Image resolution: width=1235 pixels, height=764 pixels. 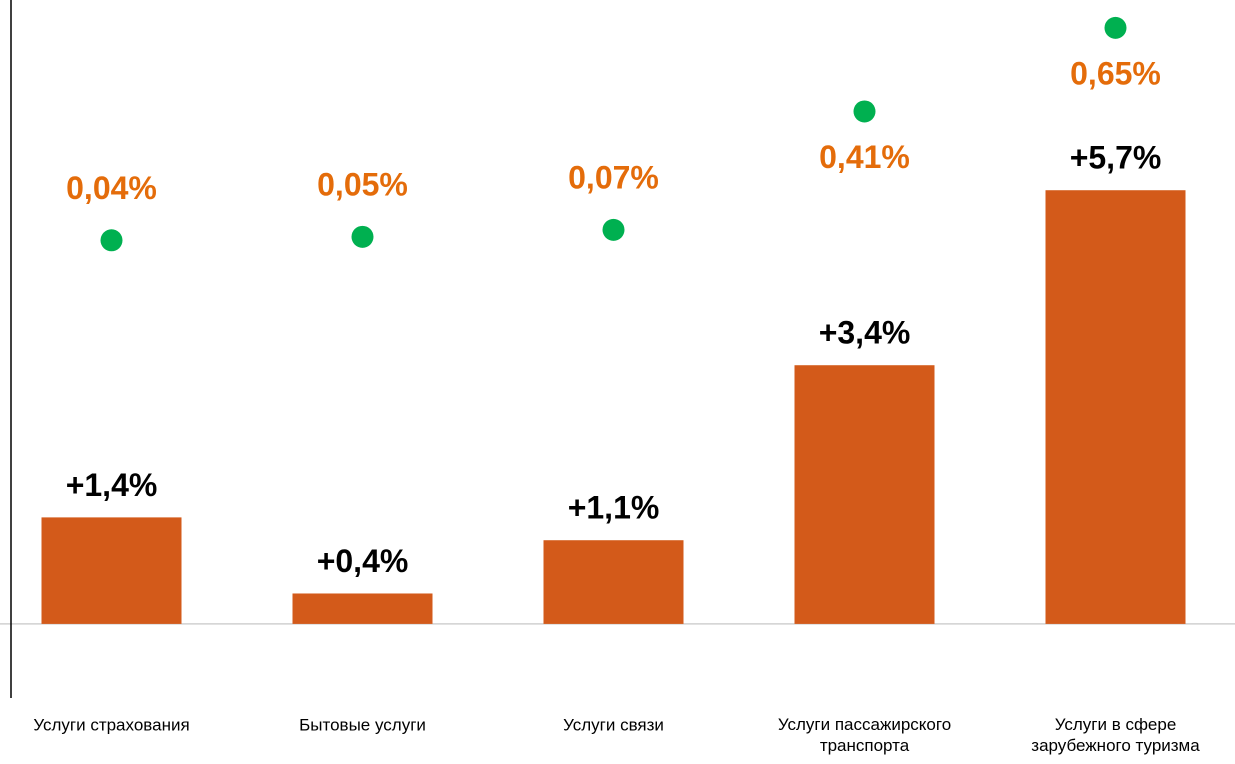 I want to click on dot-label: 0,41%, so click(x=864, y=157).